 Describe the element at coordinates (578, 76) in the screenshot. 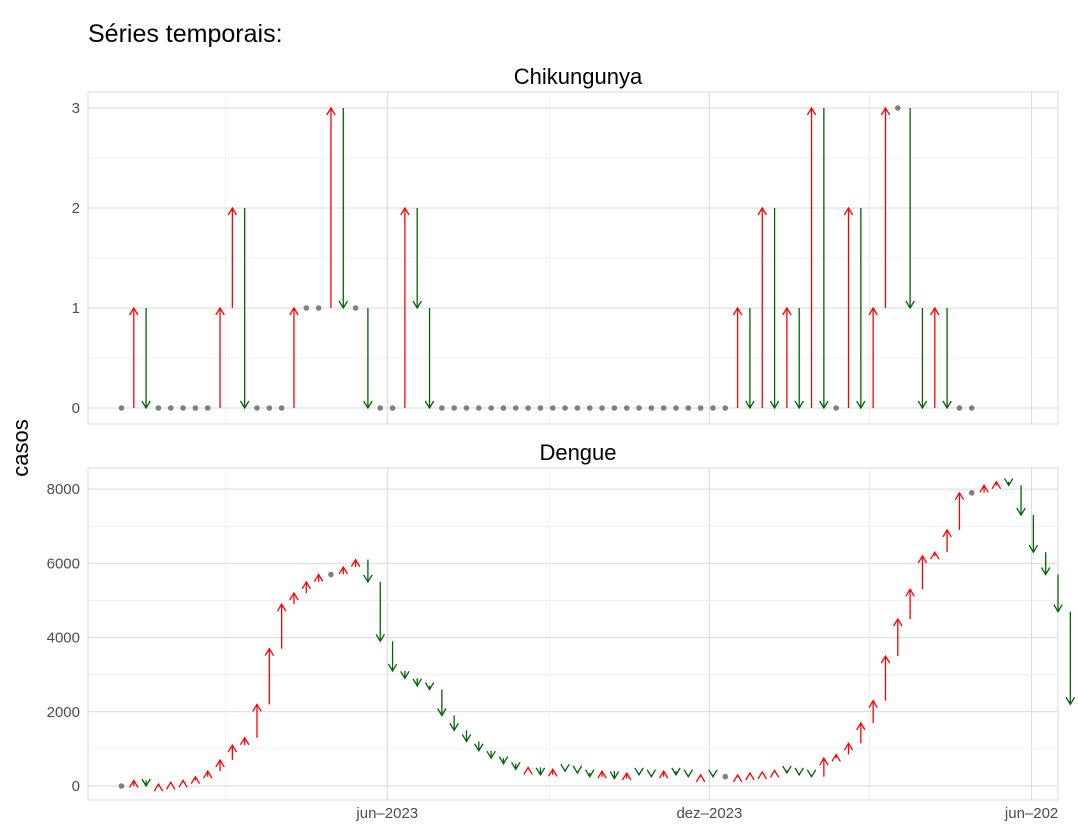

I see `chikungunya-panel-title: Chikungunya` at that location.